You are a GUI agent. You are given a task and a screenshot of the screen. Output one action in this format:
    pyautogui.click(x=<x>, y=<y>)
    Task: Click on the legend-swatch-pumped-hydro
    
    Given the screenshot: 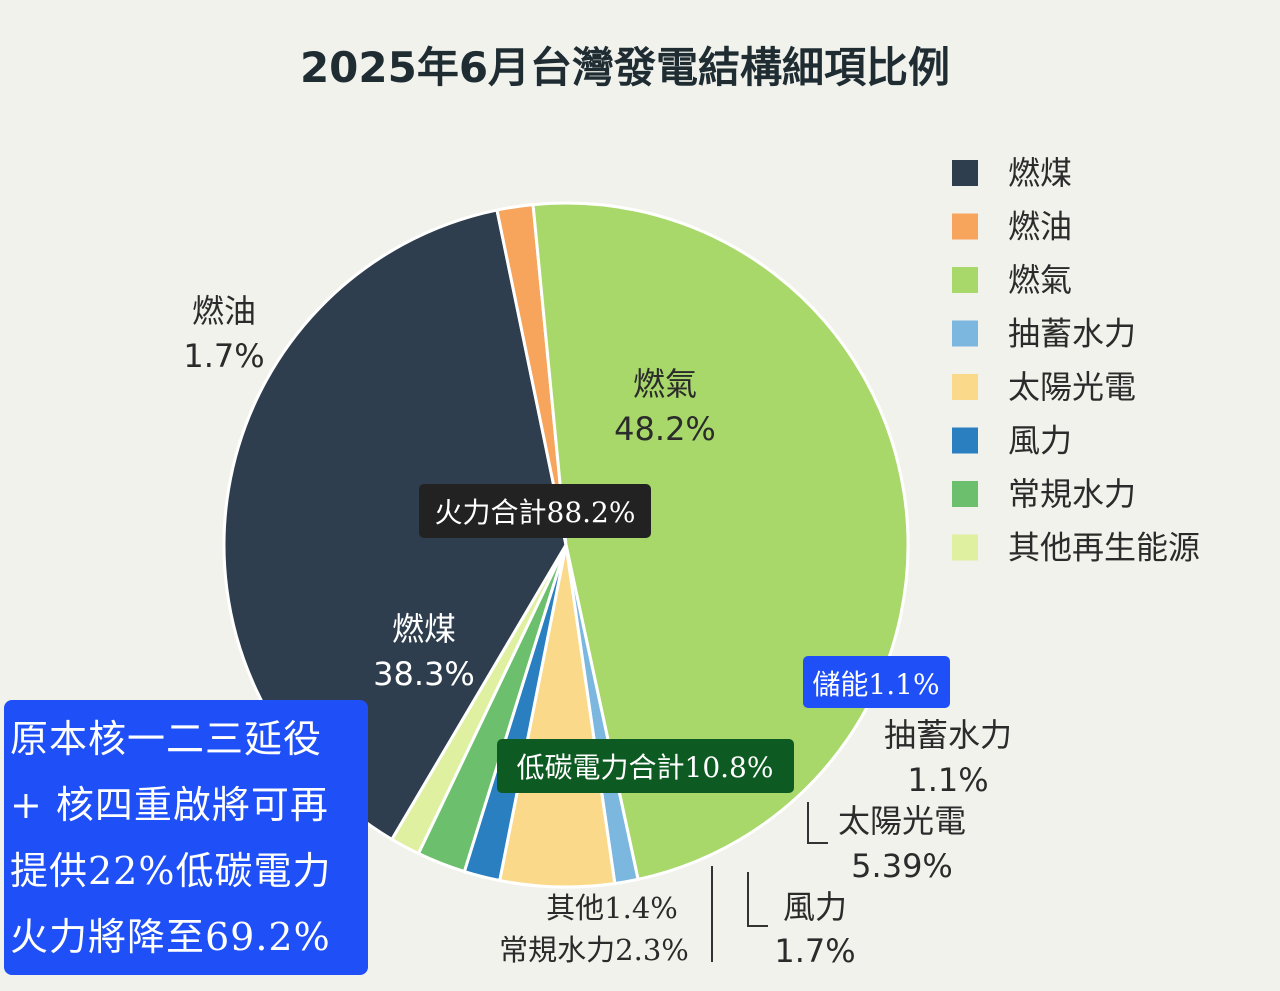 What is the action you would take?
    pyautogui.click(x=965, y=333)
    